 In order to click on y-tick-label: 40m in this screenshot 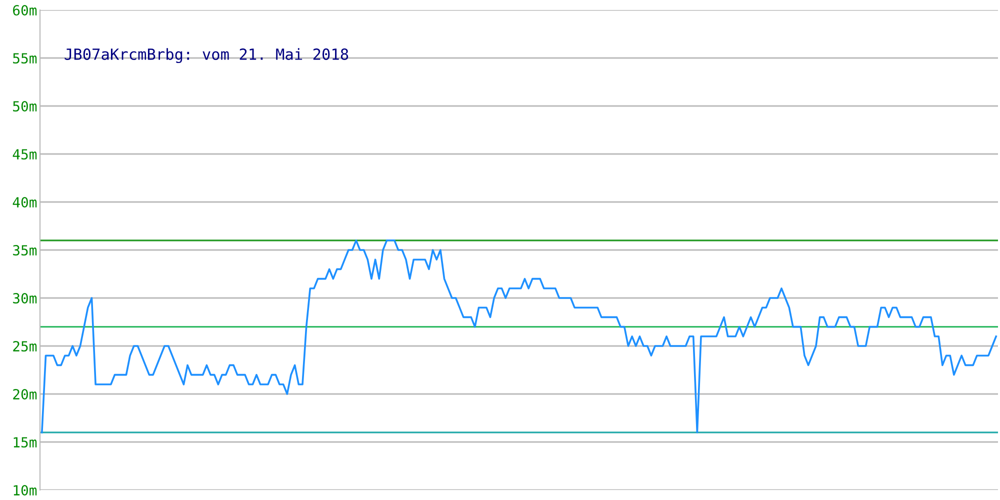, I will do `click(24, 202)`.